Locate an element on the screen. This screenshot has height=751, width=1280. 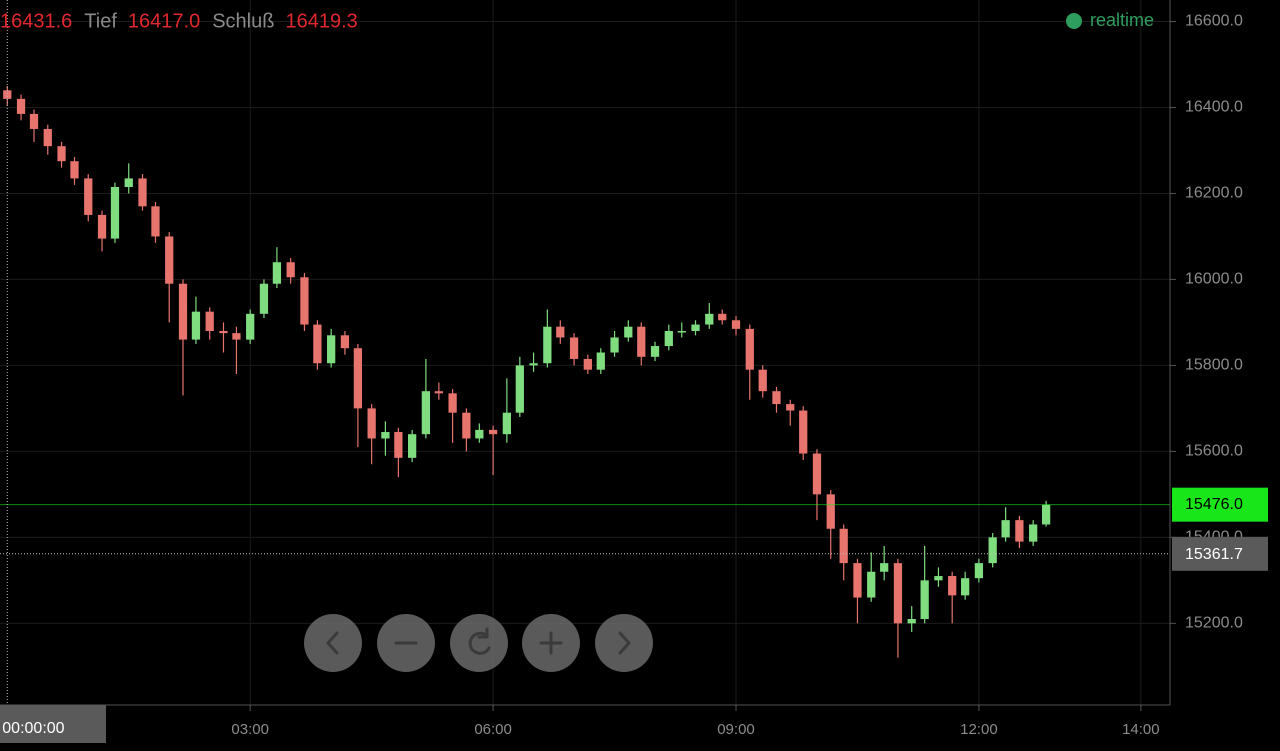
y-tick-label: 16600.0 is located at coordinates (1214, 21).